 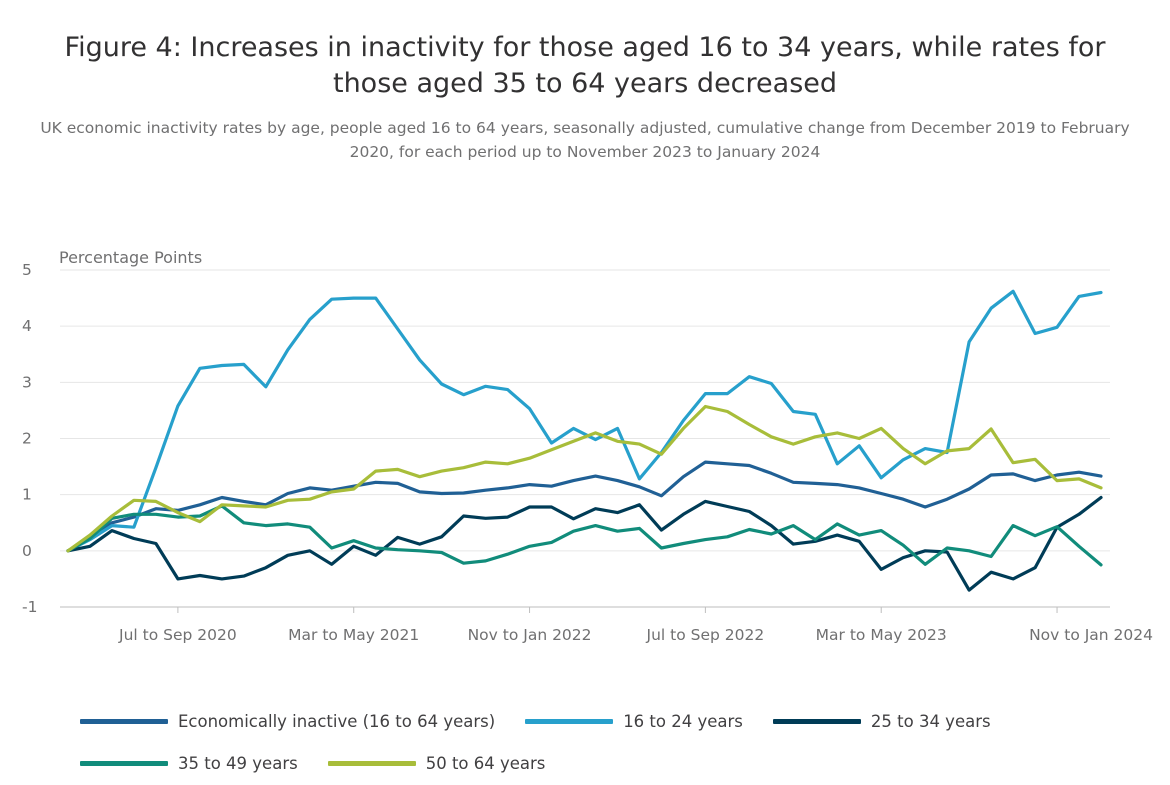 What do you see at coordinates (683, 721) in the screenshot?
I see `legend-label: 16 to 24 years` at bounding box center [683, 721].